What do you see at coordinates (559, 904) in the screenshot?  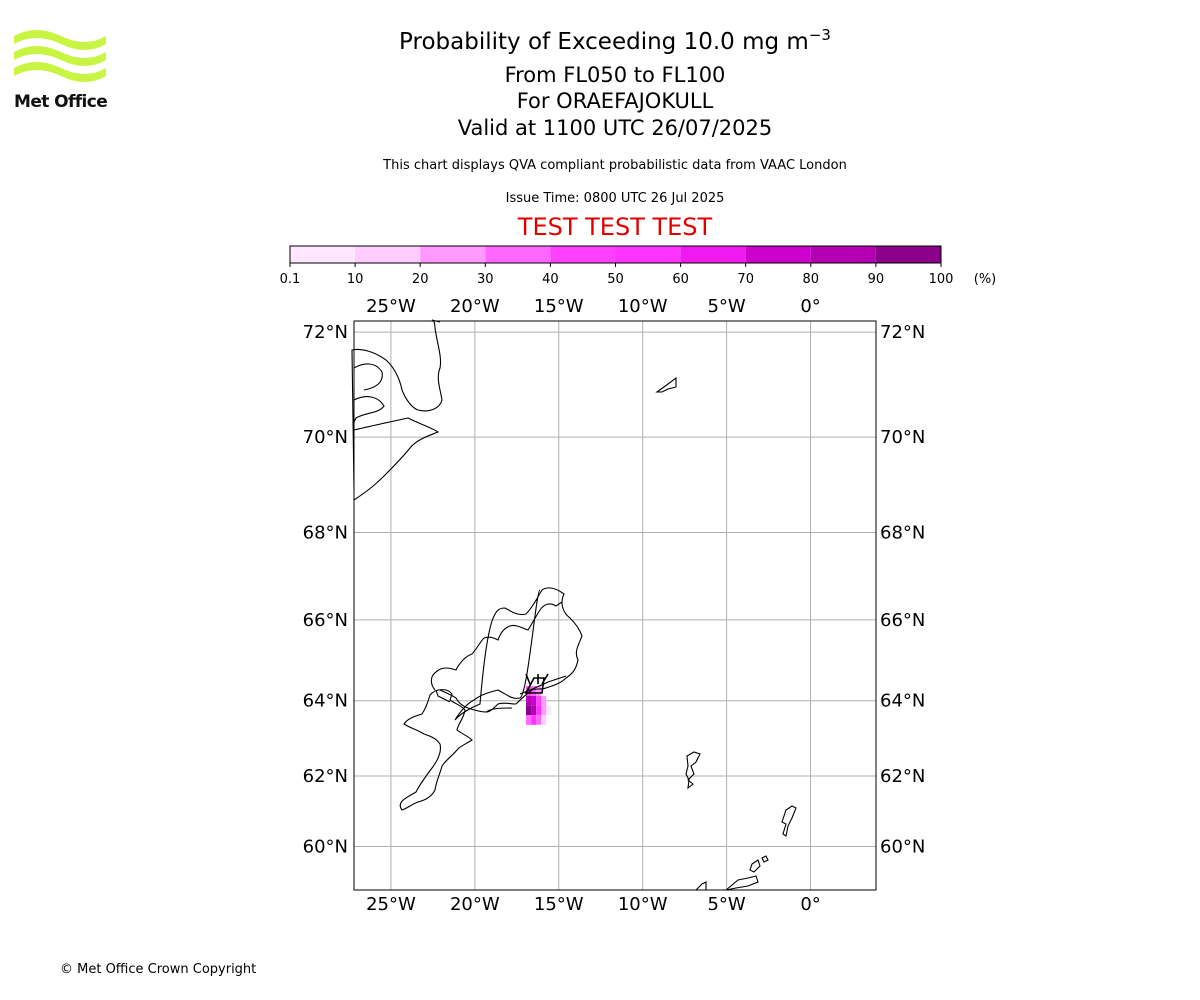 I see `lon-label-bottom: 15°W` at bounding box center [559, 904].